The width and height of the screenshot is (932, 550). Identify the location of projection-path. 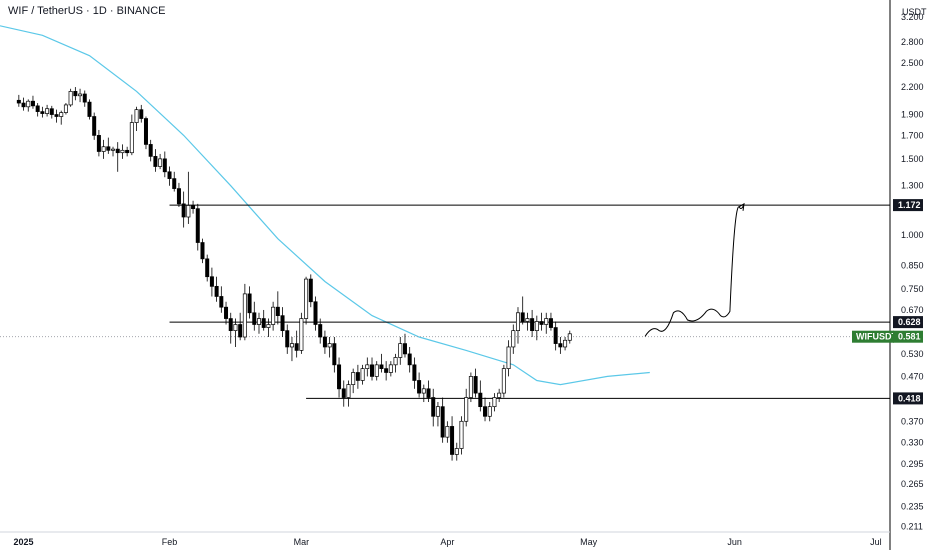
(694, 269).